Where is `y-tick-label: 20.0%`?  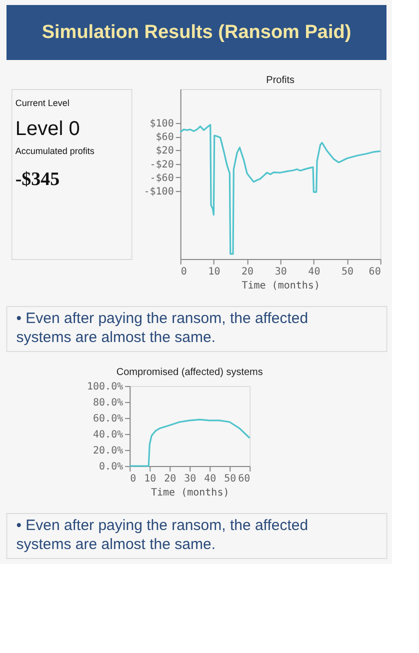
y-tick-label: 20.0% is located at coordinates (108, 451).